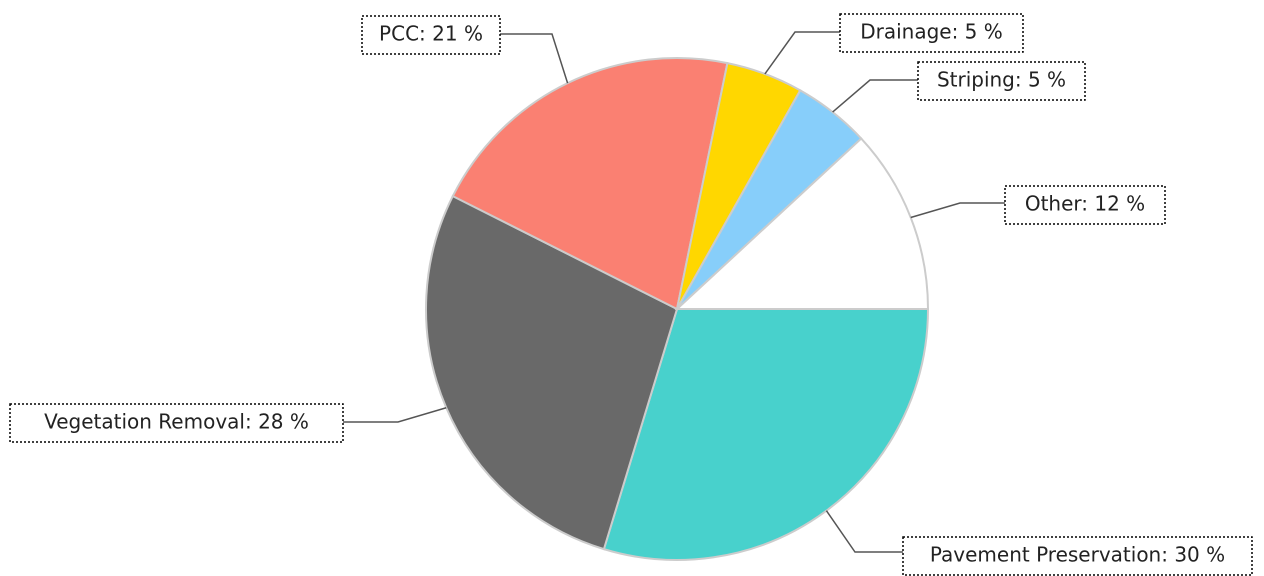 The image size is (1264, 576). I want to click on data-label: Pavement Preservation: 30 %, so click(1077, 555).